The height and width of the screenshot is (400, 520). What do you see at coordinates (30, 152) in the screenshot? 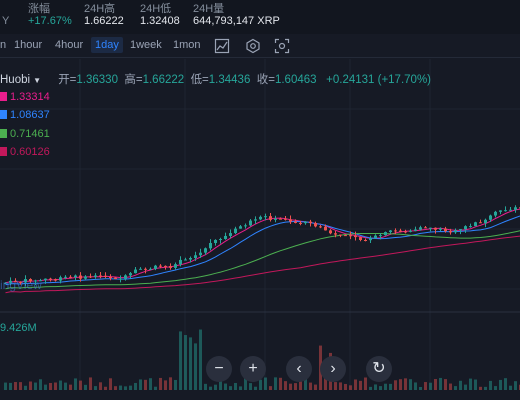
I see `ma-value: 0.60126` at bounding box center [30, 152].